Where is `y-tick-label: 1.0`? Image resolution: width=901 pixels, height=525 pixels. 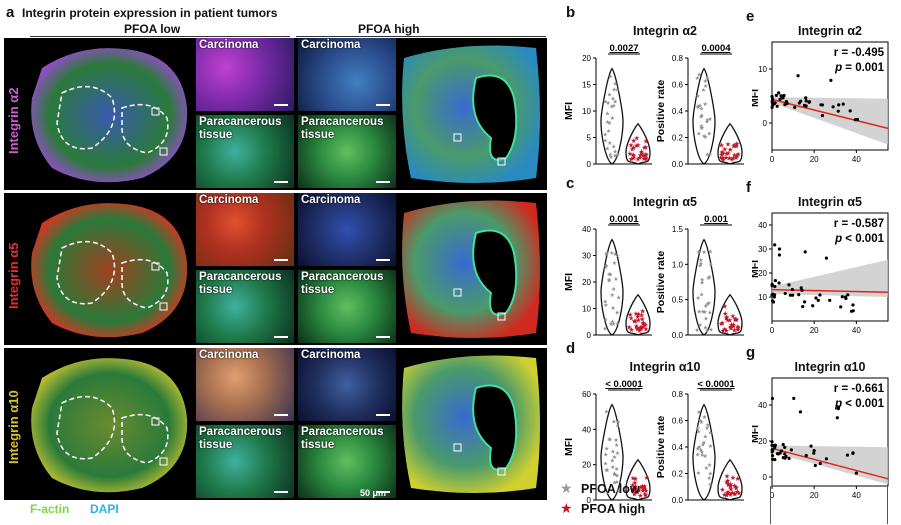
y-tick-label: 1.0 is located at coordinates (678, 264).